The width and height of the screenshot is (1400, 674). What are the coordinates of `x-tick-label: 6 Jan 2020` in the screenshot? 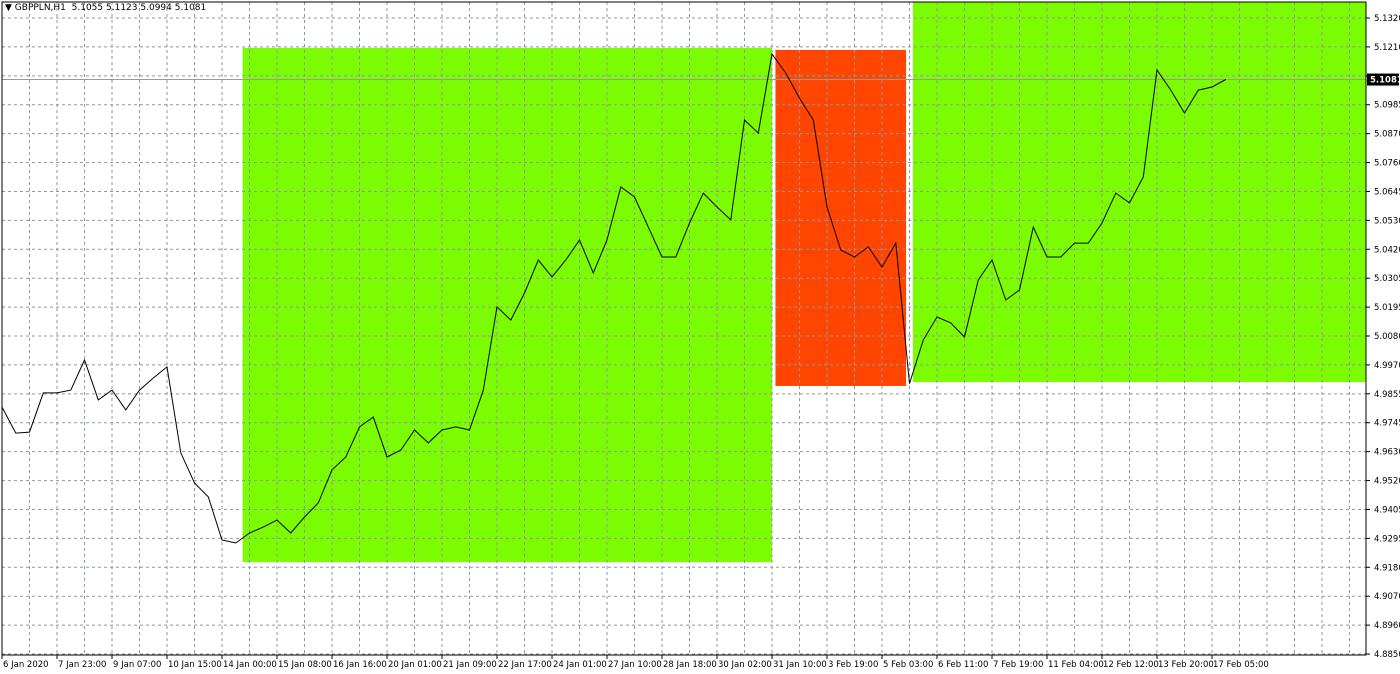 It's located at (26, 665).